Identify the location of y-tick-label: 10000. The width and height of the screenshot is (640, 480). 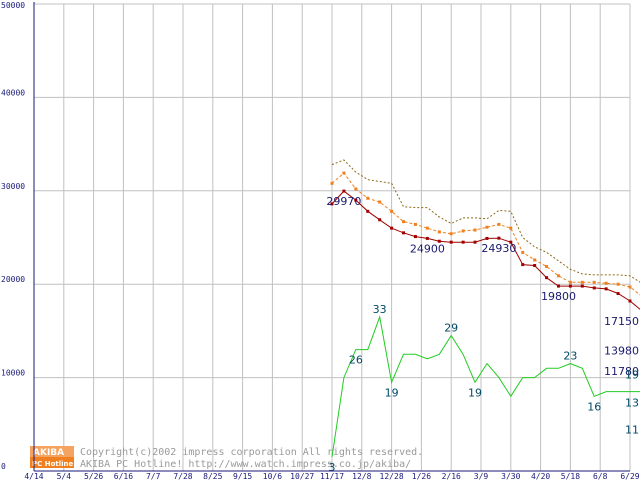
(13, 373).